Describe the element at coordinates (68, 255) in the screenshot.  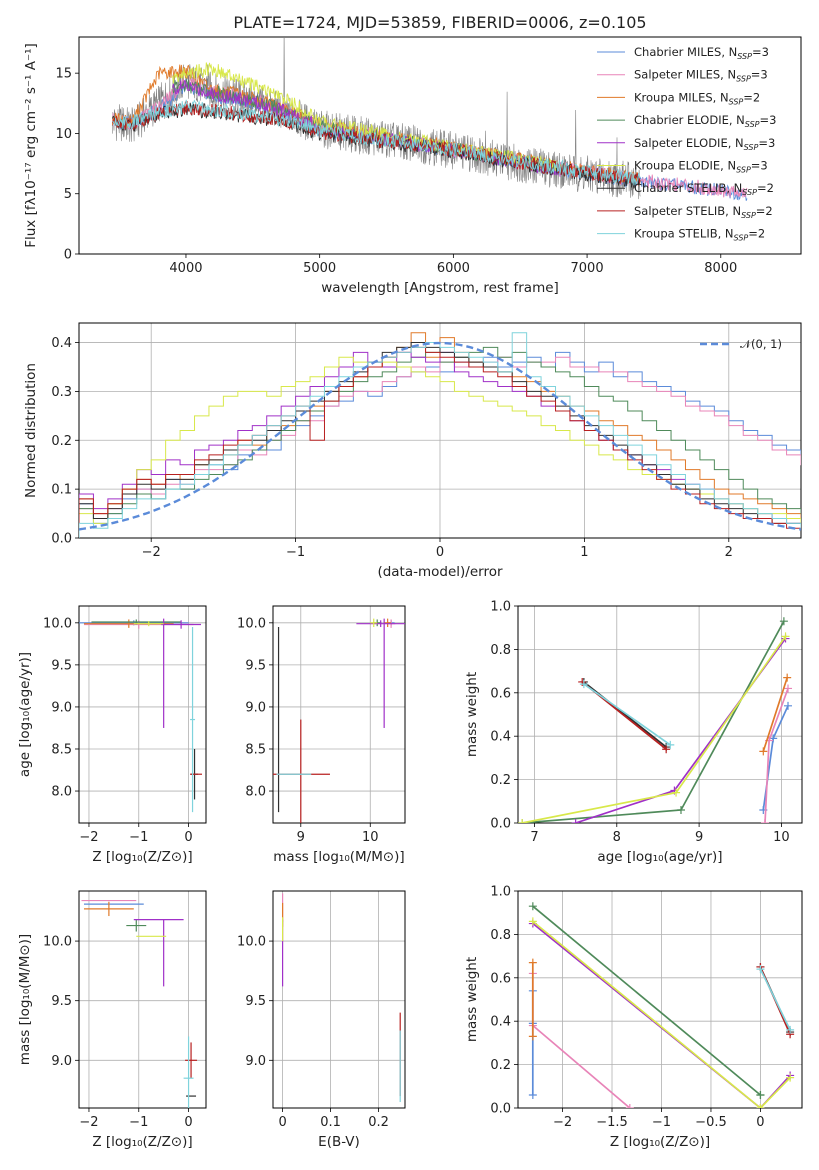
I see `y-tick-label: 0` at that location.